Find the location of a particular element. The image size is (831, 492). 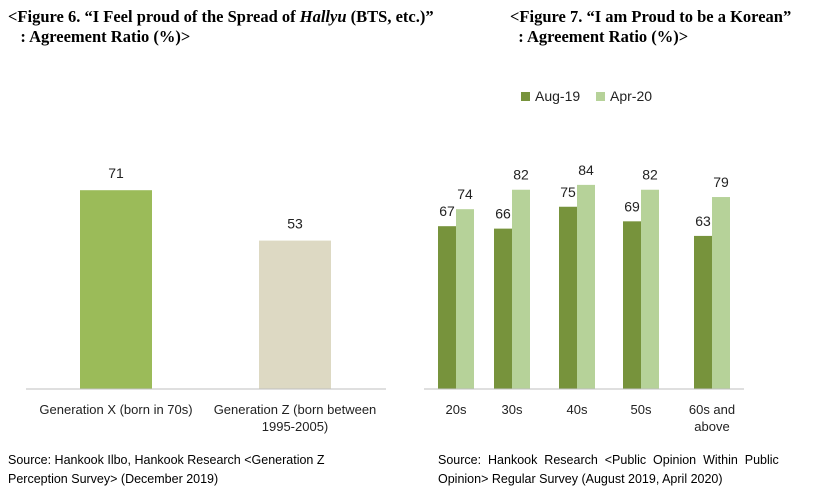

fig7-data-label: 79 is located at coordinates (721, 182).